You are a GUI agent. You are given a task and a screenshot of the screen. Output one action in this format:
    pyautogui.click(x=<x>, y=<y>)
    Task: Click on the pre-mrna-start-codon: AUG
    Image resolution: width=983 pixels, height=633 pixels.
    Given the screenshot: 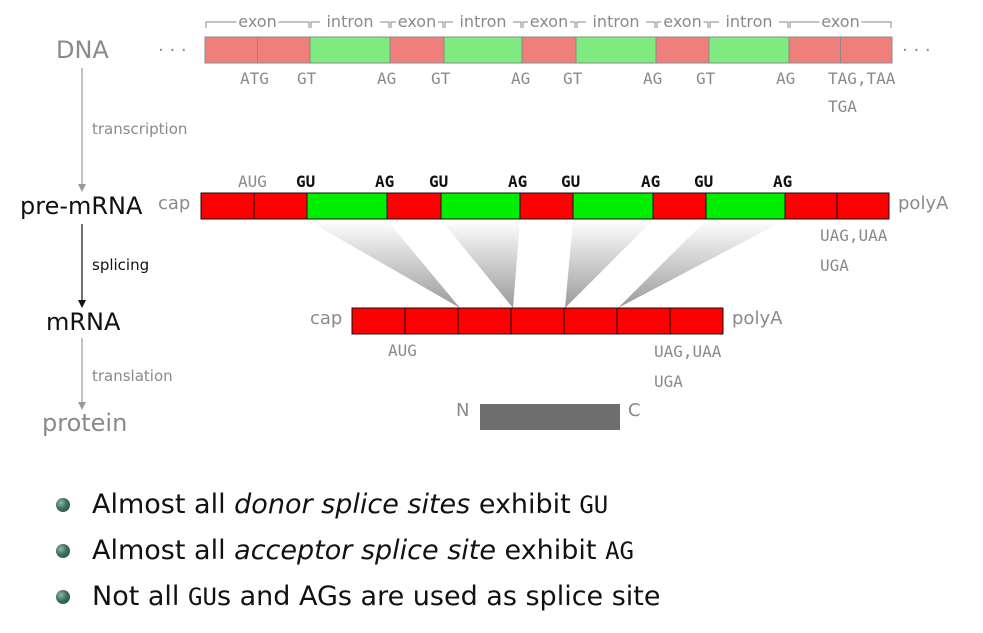 What is the action you would take?
    pyautogui.click(x=252, y=181)
    